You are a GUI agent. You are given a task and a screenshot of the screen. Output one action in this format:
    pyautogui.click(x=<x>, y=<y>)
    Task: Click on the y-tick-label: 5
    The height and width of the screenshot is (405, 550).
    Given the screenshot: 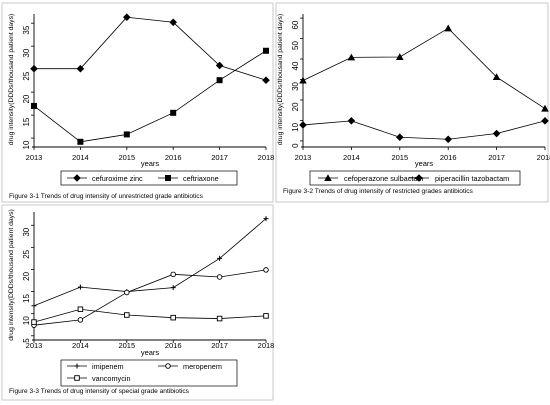 What is the action you would take?
    pyautogui.click(x=26, y=340)
    